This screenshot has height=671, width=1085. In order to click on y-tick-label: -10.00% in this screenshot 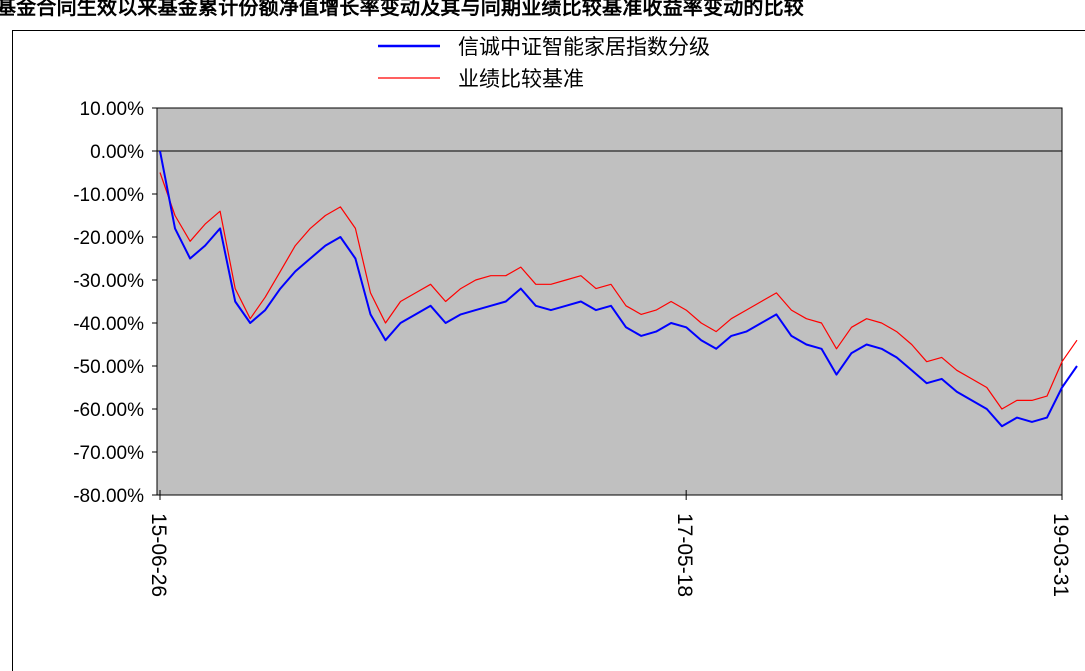, I will do `click(108, 195)`.